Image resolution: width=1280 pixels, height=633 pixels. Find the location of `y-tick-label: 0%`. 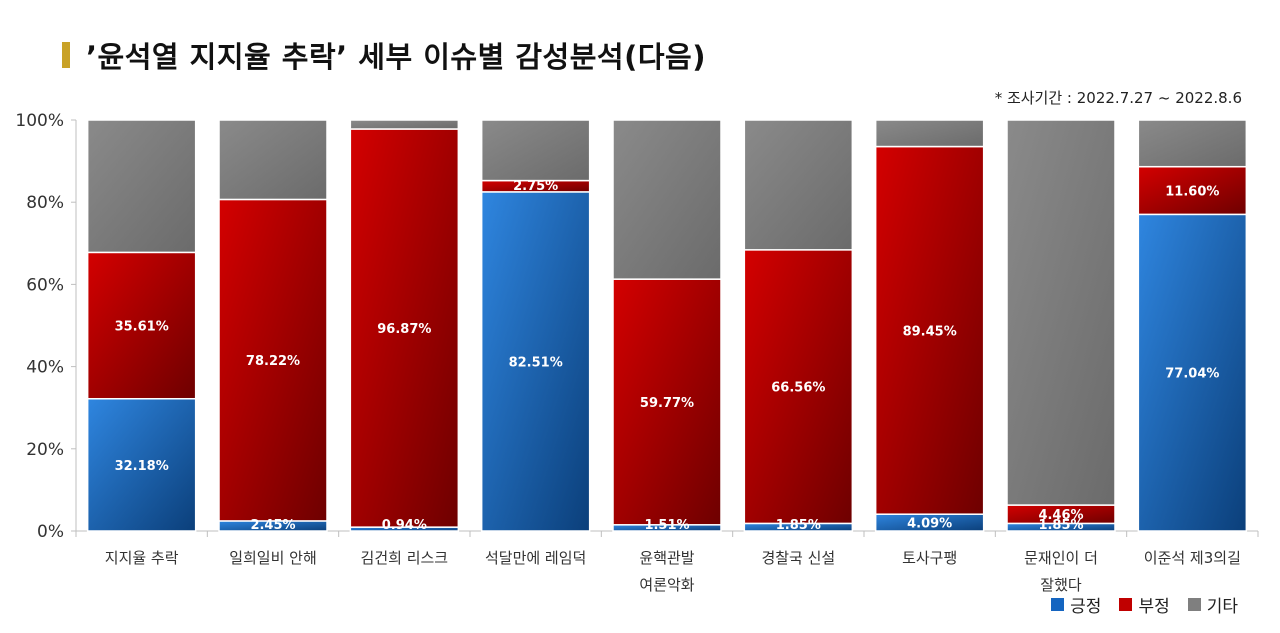

y-tick-label: 0% is located at coordinates (50, 532).